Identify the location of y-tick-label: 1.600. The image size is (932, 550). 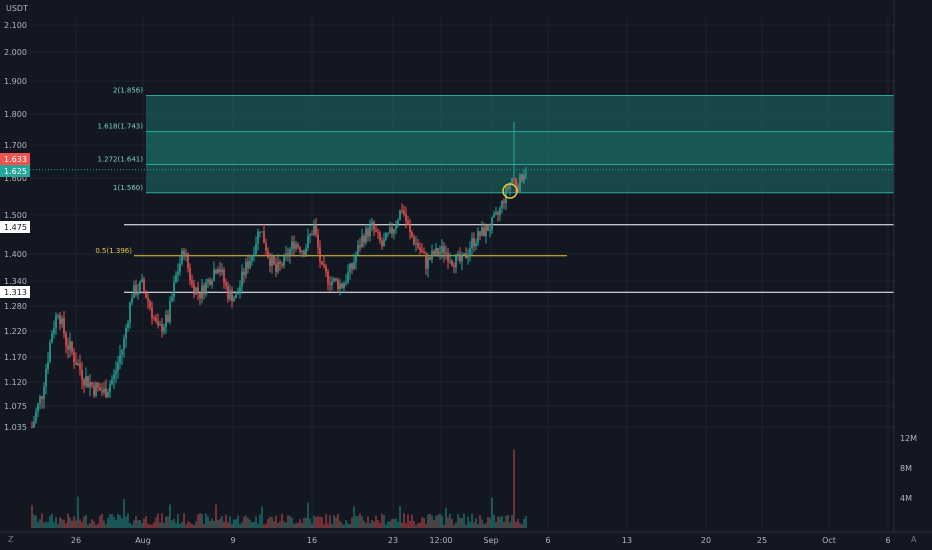
(15, 178).